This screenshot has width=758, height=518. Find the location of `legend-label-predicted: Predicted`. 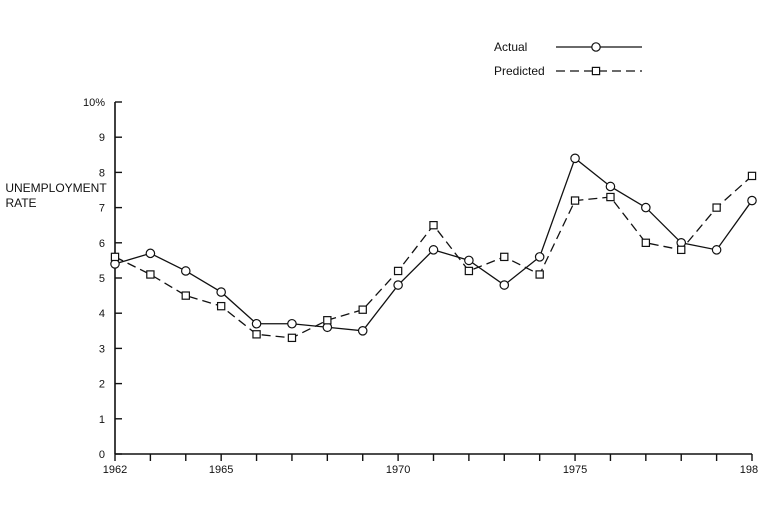

legend-label-predicted: Predicted is located at coordinates (519, 71).